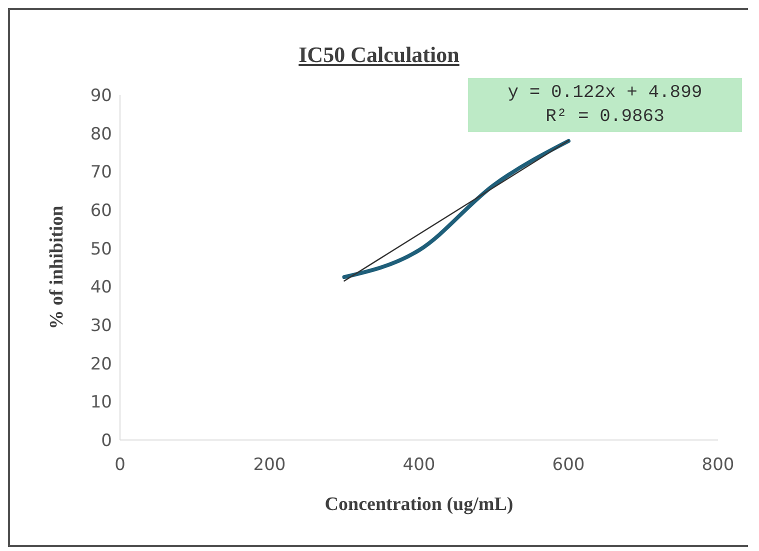 The height and width of the screenshot is (551, 759). What do you see at coordinates (106, 441) in the screenshot?
I see `y-tick-label: 0` at bounding box center [106, 441].